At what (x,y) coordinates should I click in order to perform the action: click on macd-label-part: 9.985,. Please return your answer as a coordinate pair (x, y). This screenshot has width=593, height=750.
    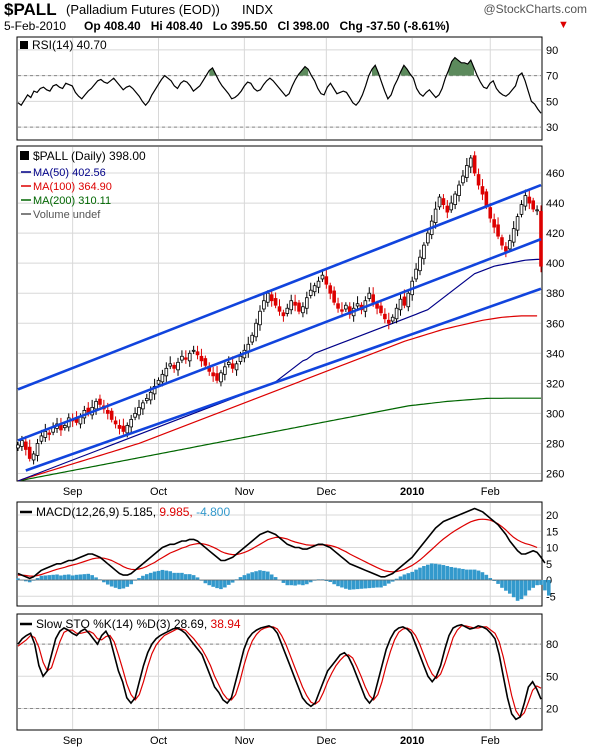
    Looking at the image, I should click on (177, 512).